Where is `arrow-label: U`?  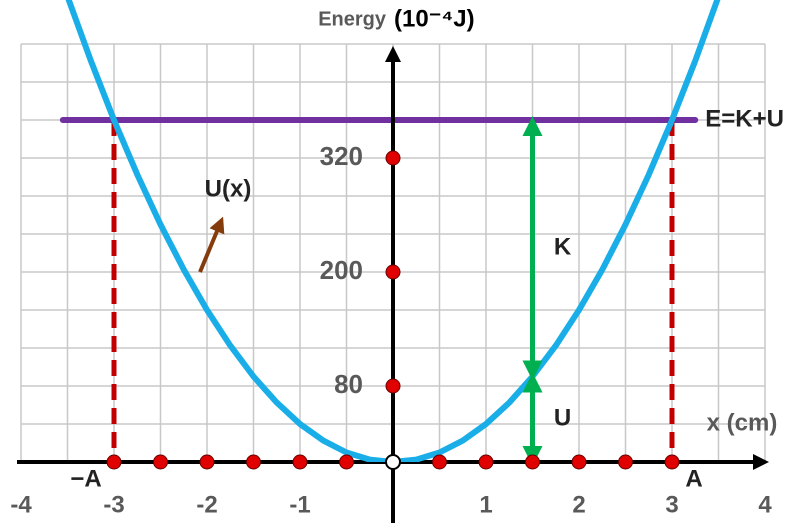
arrow-label: U is located at coordinates (562, 418).